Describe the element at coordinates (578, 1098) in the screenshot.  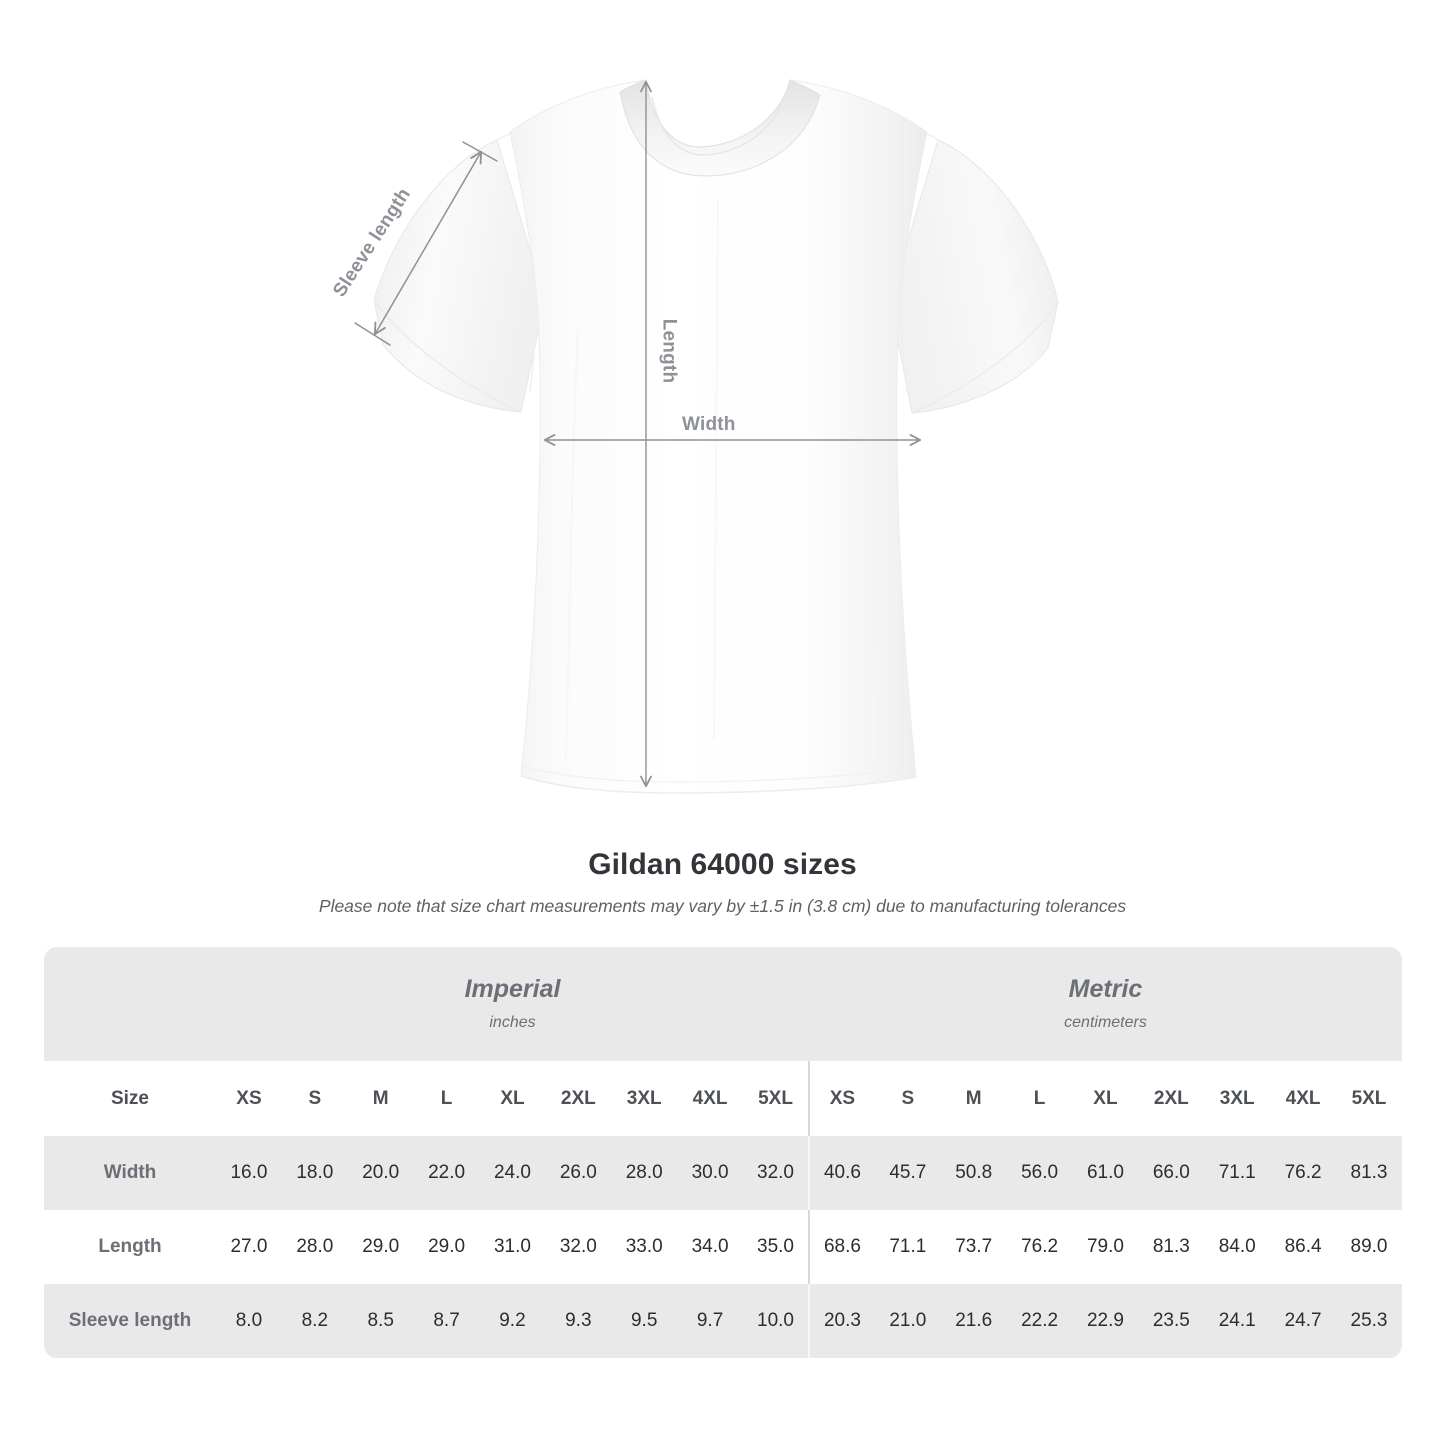
I see `size-header-imperial-2xl: 2XL` at that location.